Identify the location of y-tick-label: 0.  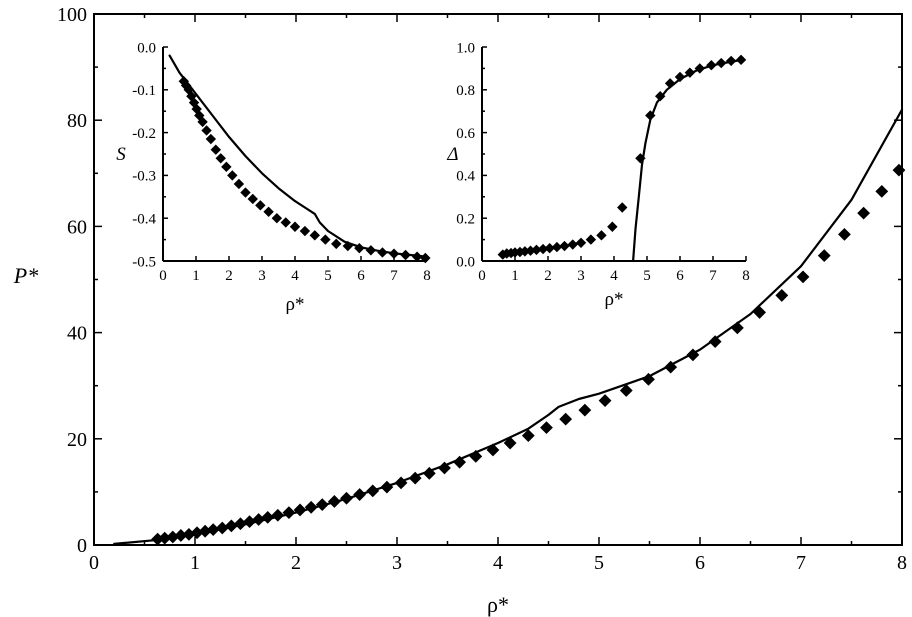
(82, 546).